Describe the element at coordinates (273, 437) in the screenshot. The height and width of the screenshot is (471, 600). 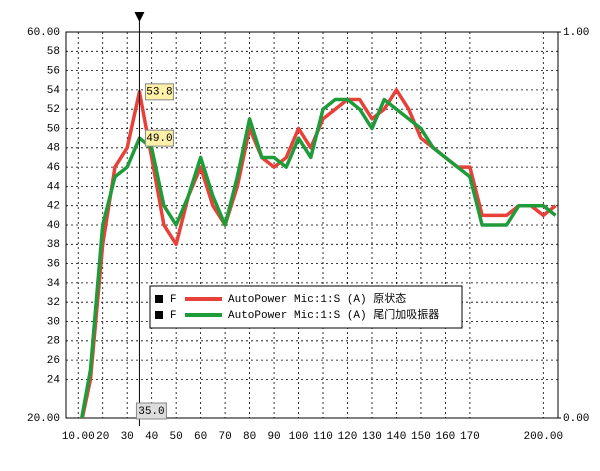
I see `x-tick-label: 90` at that location.